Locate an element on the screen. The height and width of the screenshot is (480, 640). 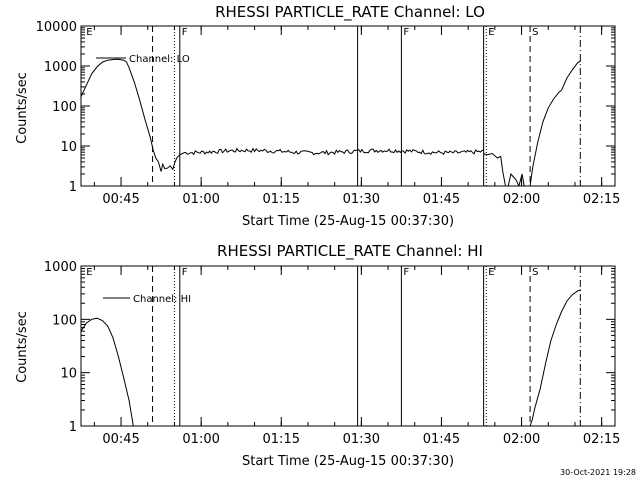
panel-lo-y-tick-label: 10 is located at coordinates (68, 147).